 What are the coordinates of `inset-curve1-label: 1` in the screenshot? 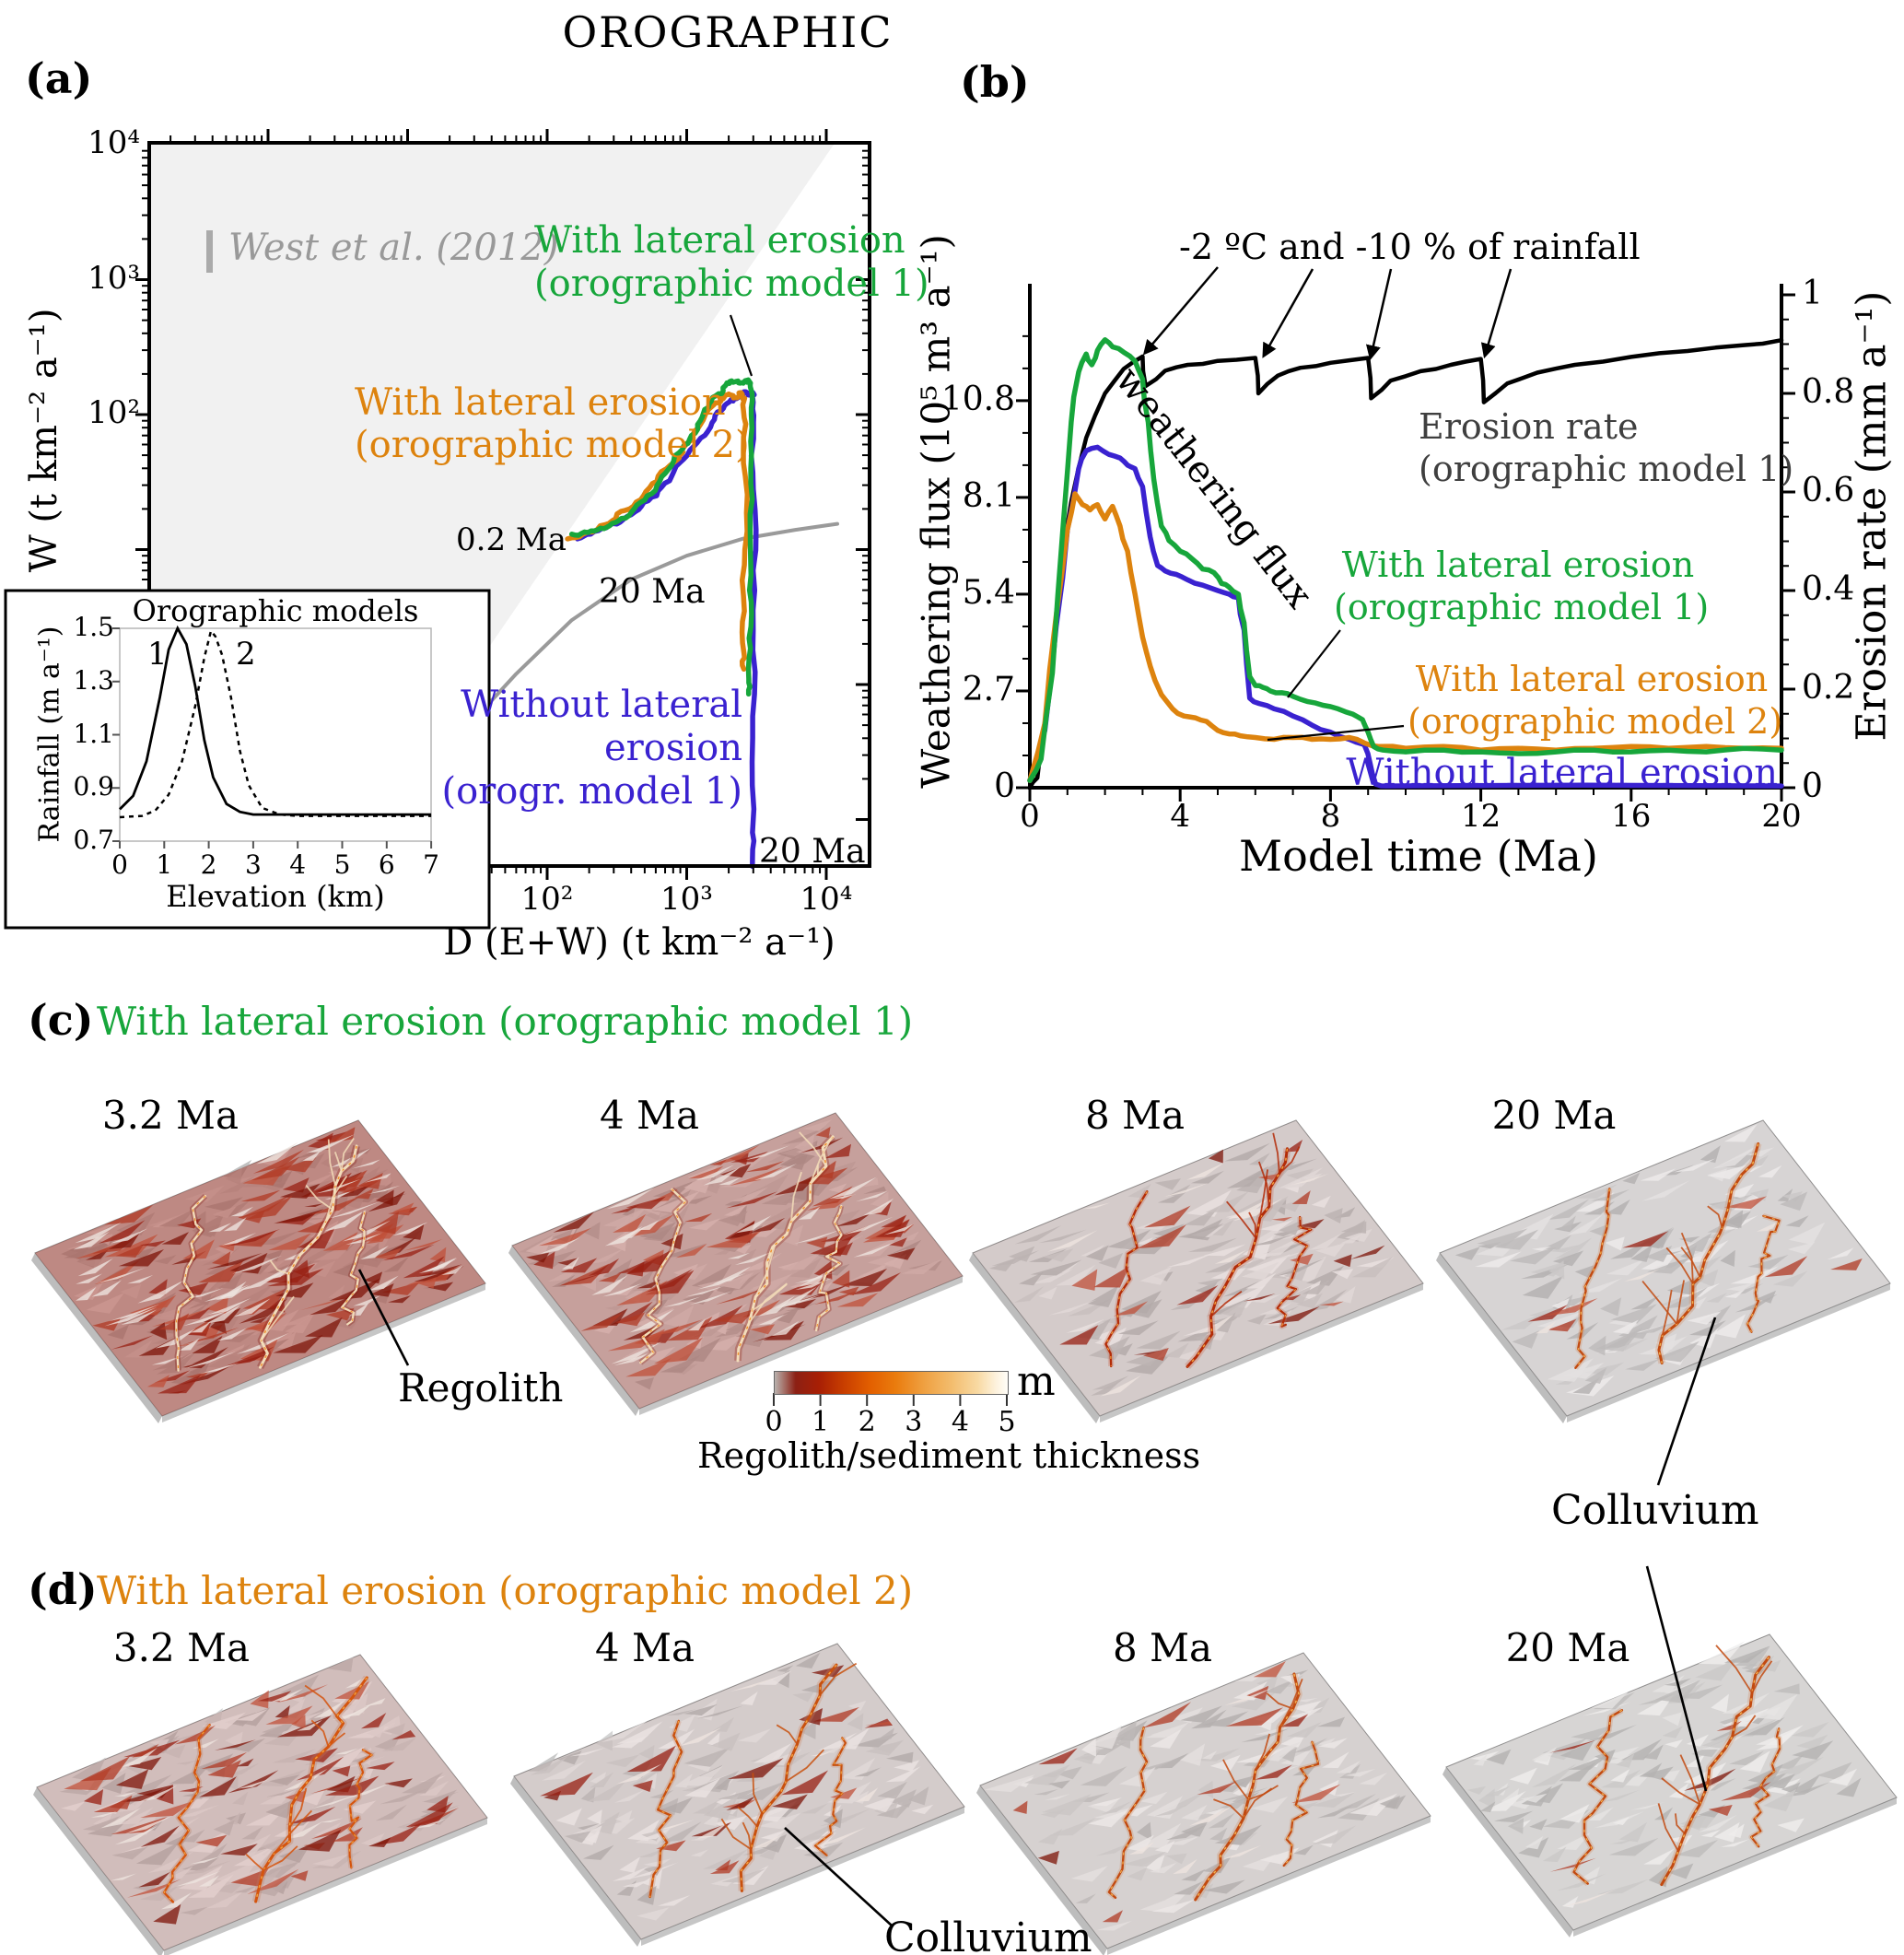 It's located at (157, 654).